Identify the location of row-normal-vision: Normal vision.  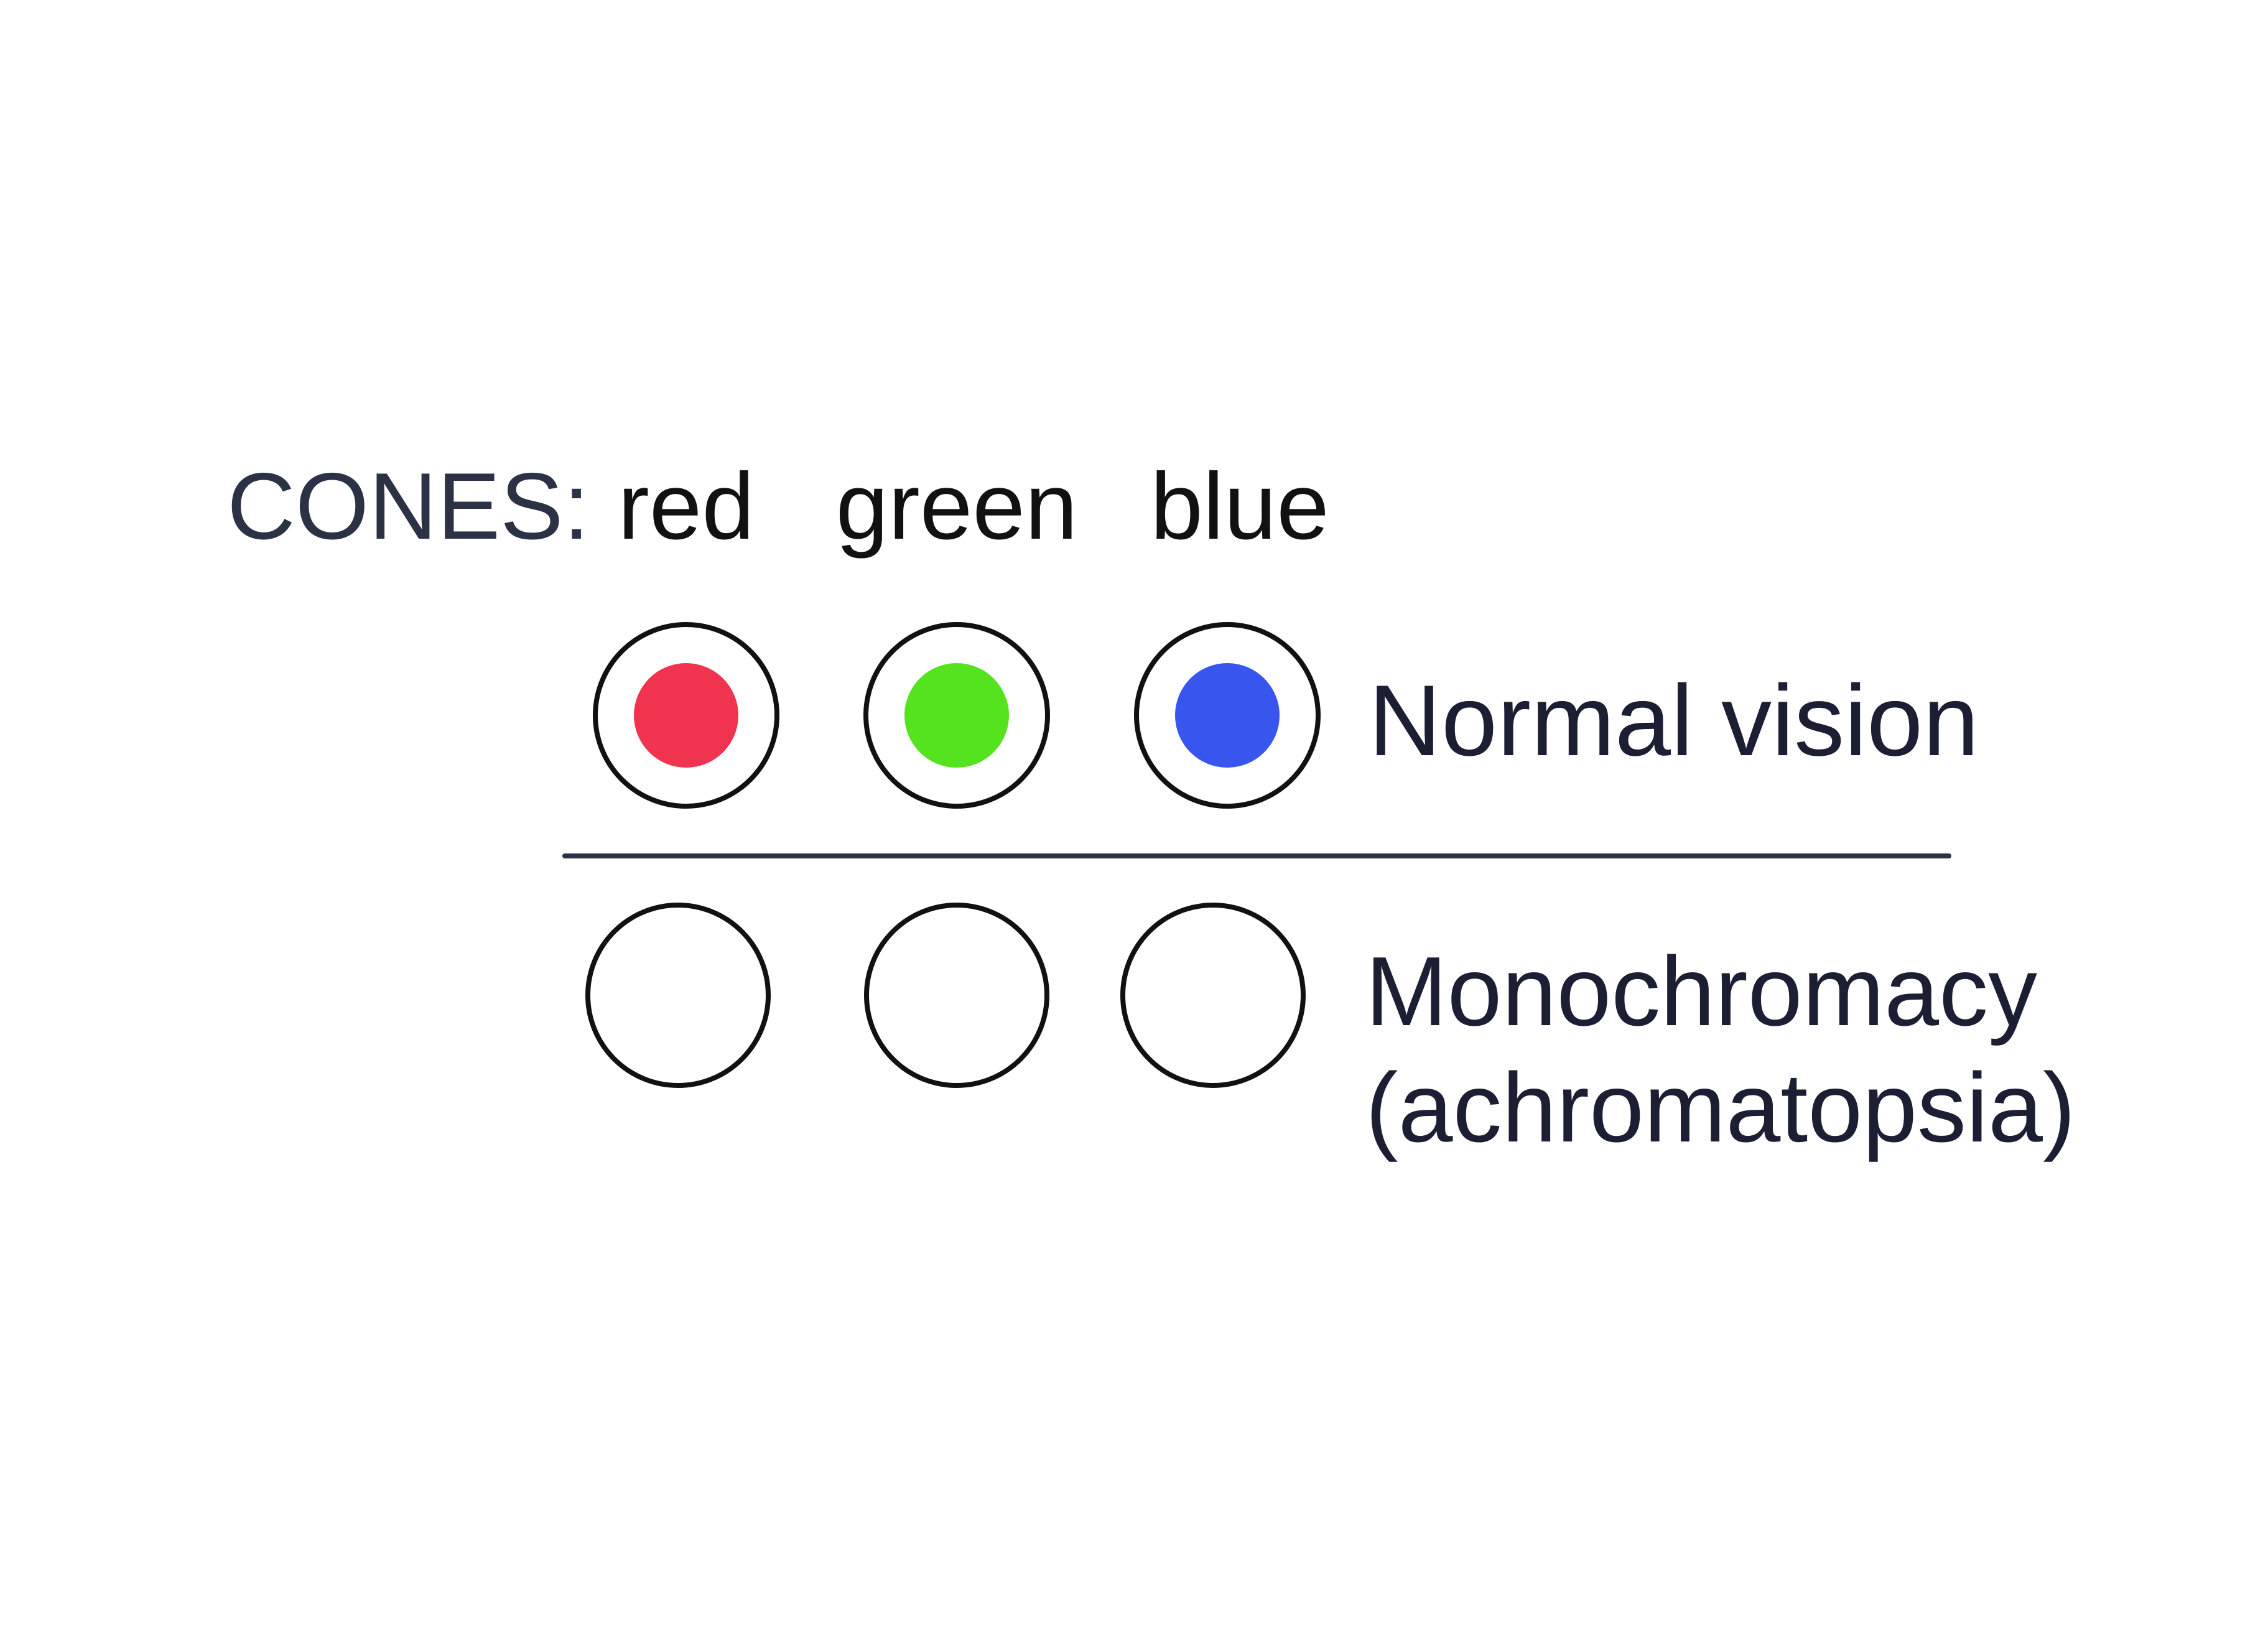
(1286, 715).